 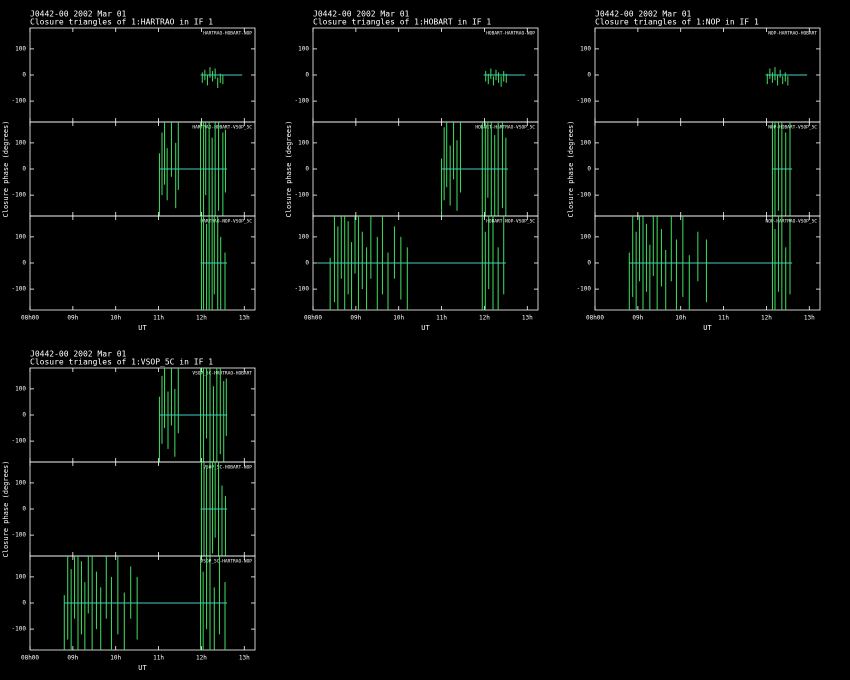 I want to click on triangle-label: HOBART-HARTRAO-VSOP_5C, so click(x=505, y=128).